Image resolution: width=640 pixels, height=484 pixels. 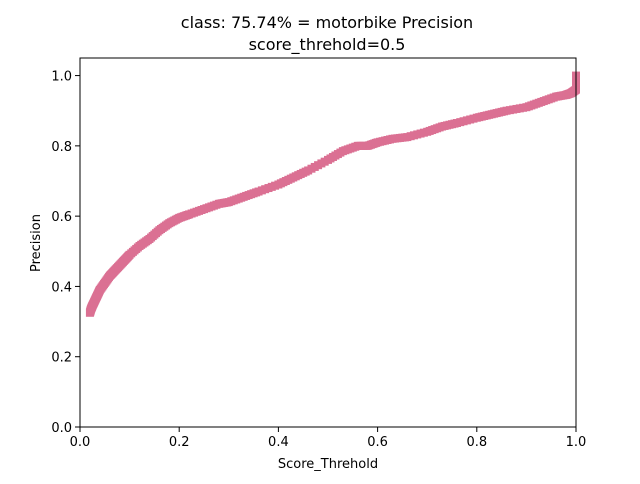 What do you see at coordinates (65, 253) in the screenshot?
I see `y-axis-ticks: 0.0 0.2 0.4 0.6 0.8 1.0` at bounding box center [65, 253].